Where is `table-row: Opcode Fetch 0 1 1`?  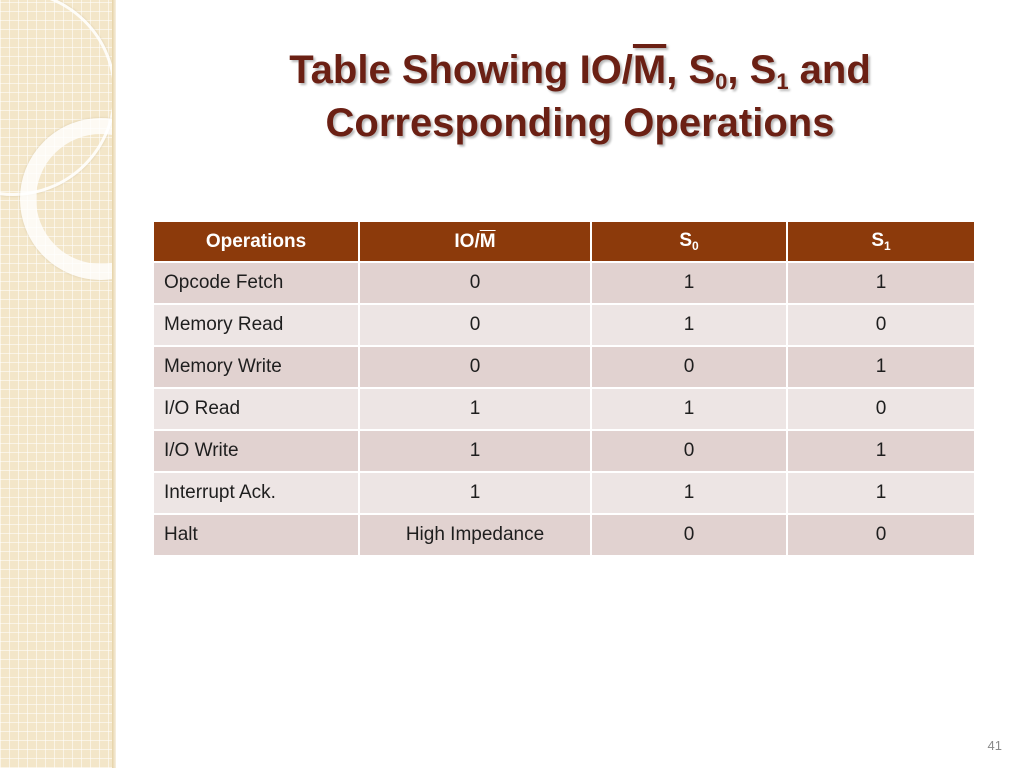 table-row: Opcode Fetch 0 1 1 is located at coordinates (564, 283).